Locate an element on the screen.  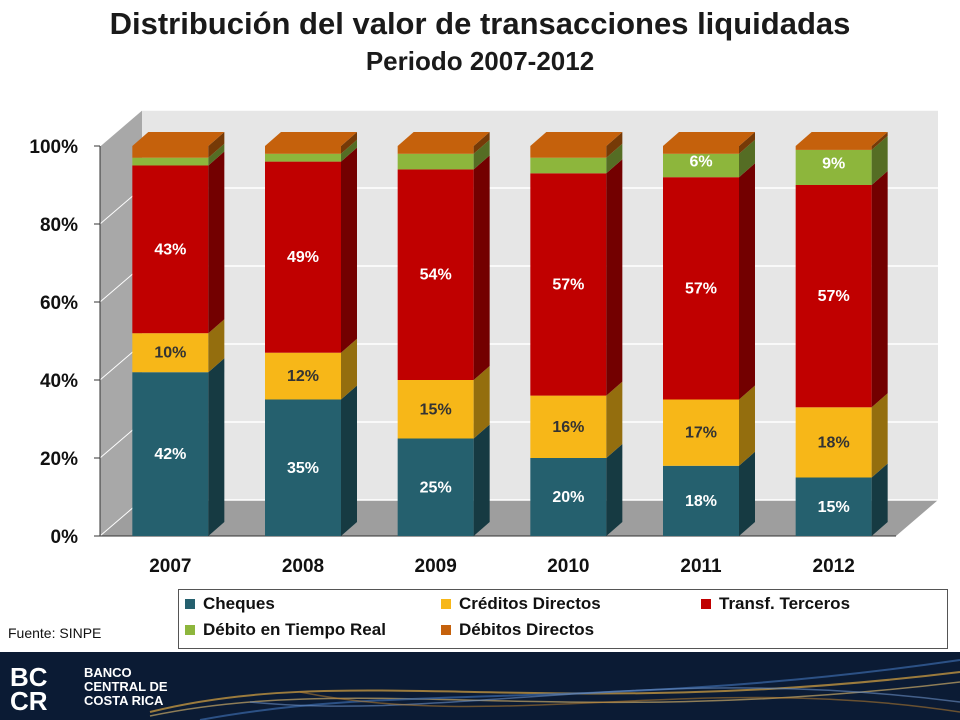
data-label: 16% is located at coordinates (568, 427).